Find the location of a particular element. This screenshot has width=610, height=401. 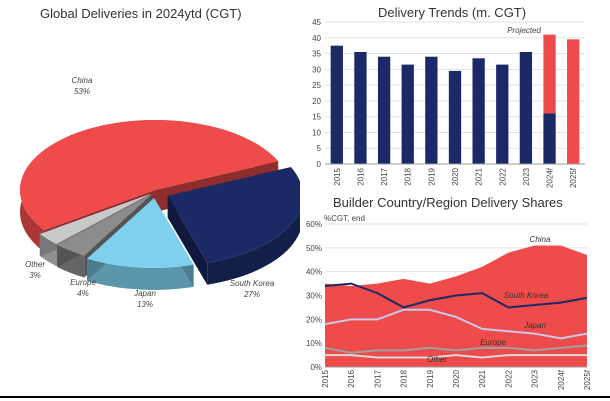

slice-value-south-korea: 27% is located at coordinates (251, 294).